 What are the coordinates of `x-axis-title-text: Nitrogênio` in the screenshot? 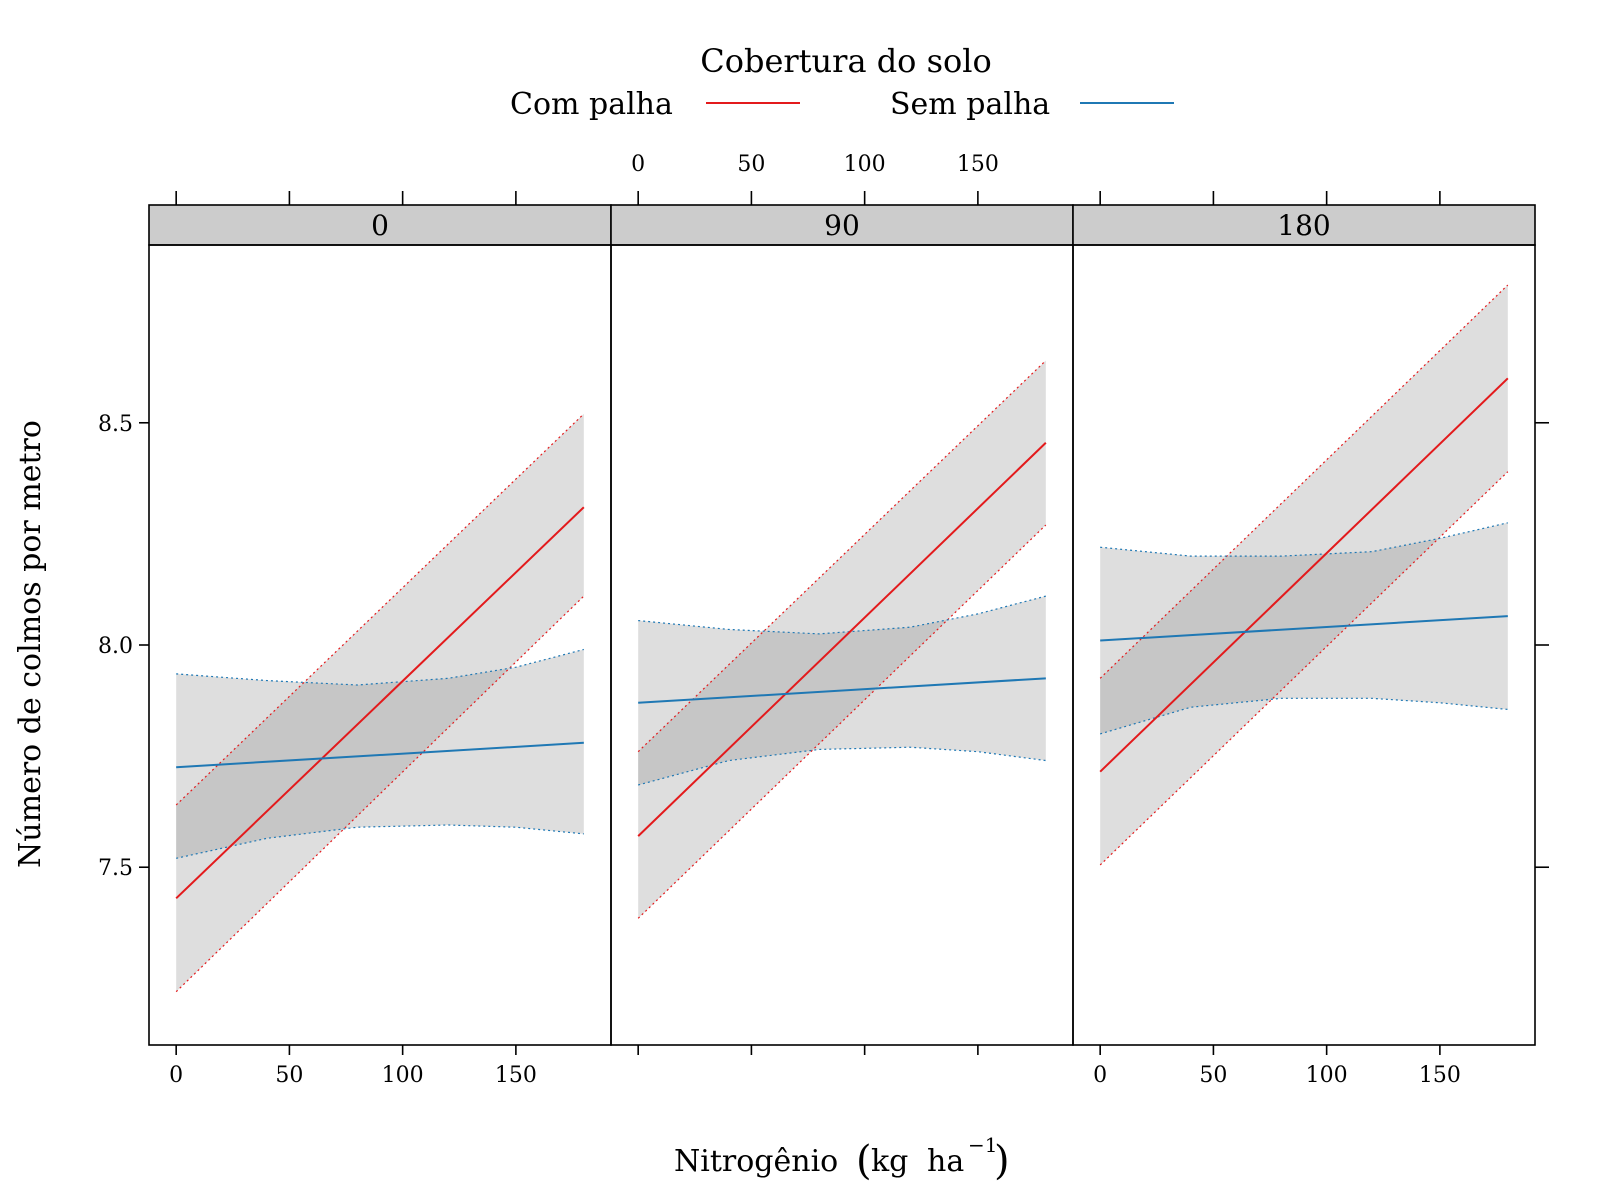 It's located at (756, 1161).